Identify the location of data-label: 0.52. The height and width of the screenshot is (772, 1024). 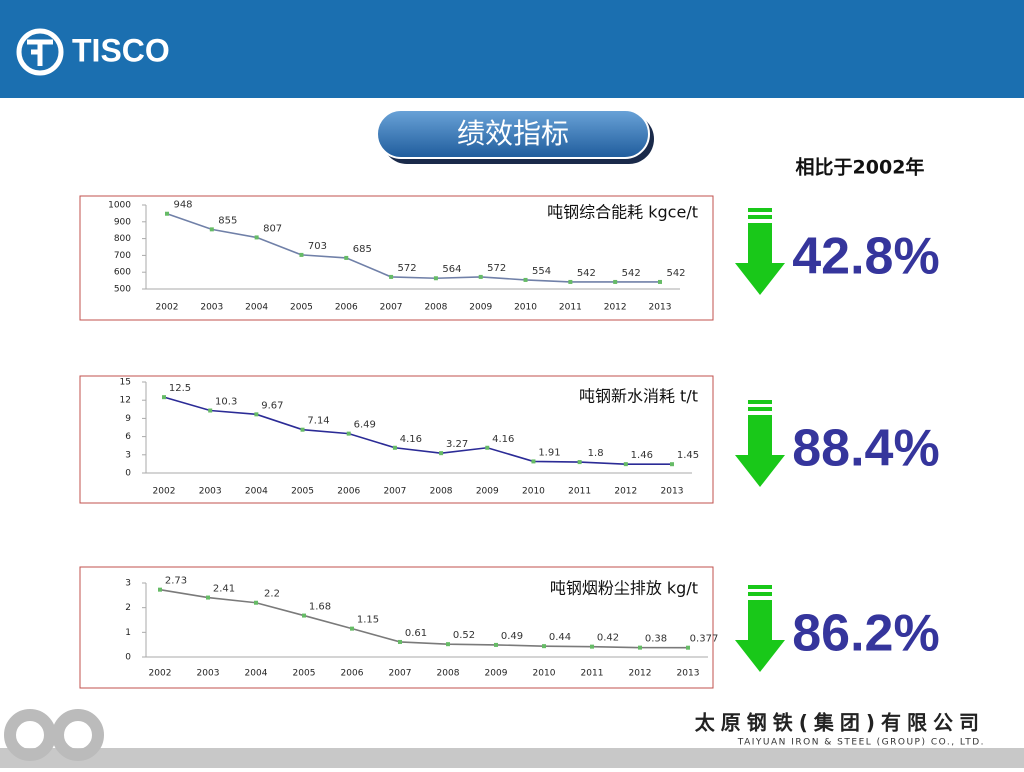
(464, 635).